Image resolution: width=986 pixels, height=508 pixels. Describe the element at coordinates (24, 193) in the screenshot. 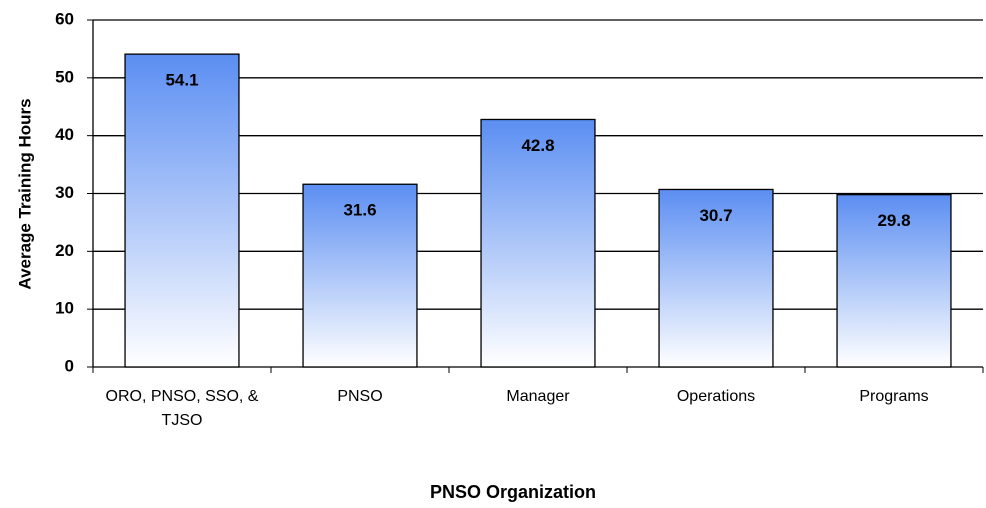

I see `y-axis-title: Average Training Hours` at that location.